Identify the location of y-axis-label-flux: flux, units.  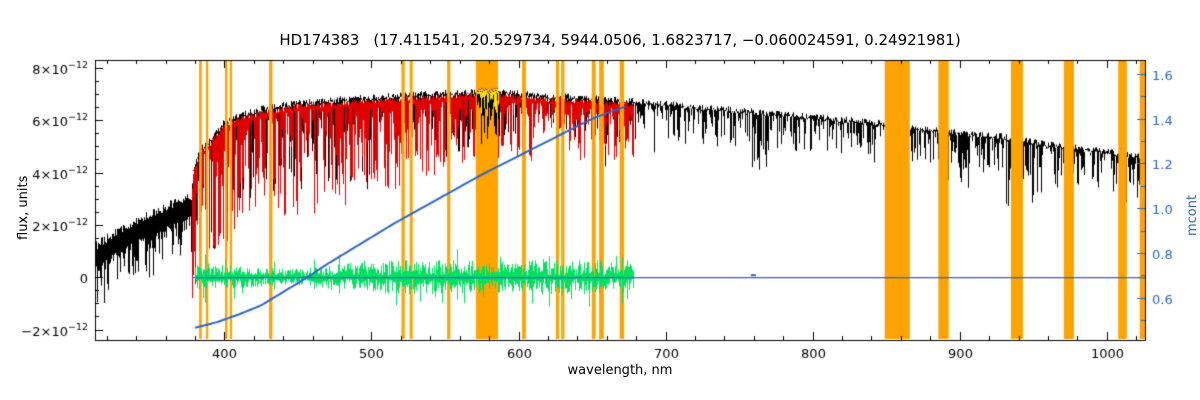
(23, 207).